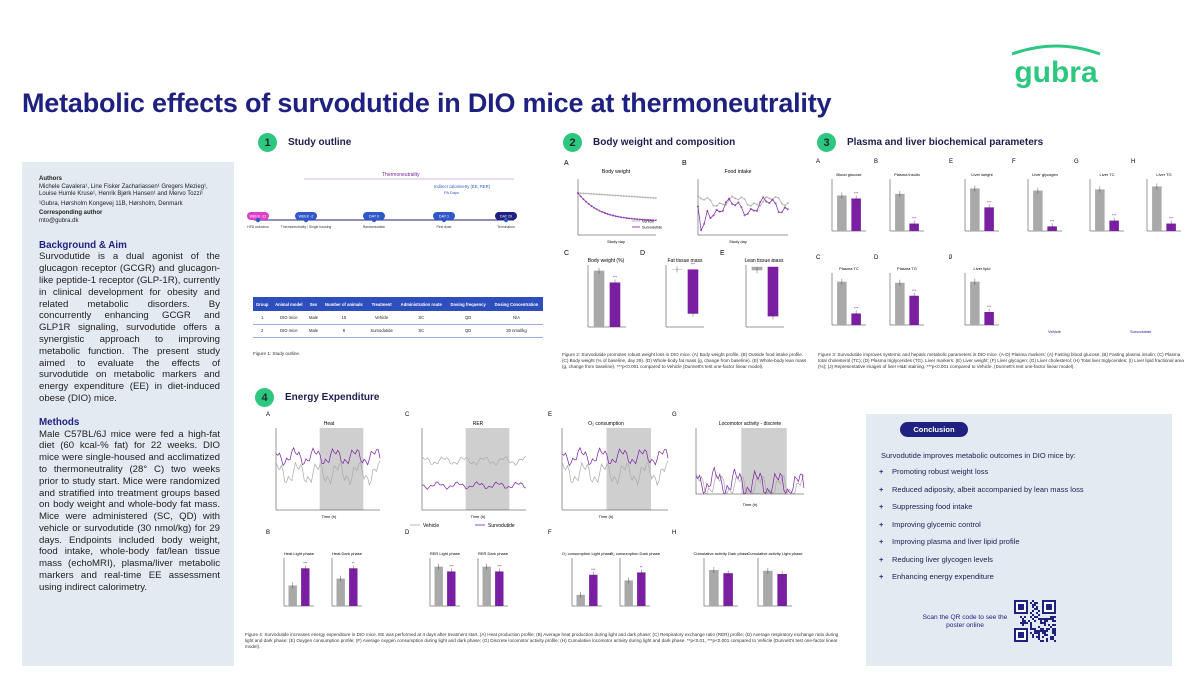 This screenshot has width=1200, height=676. What do you see at coordinates (289, 304) in the screenshot?
I see `table-header: Animal model` at bounding box center [289, 304].